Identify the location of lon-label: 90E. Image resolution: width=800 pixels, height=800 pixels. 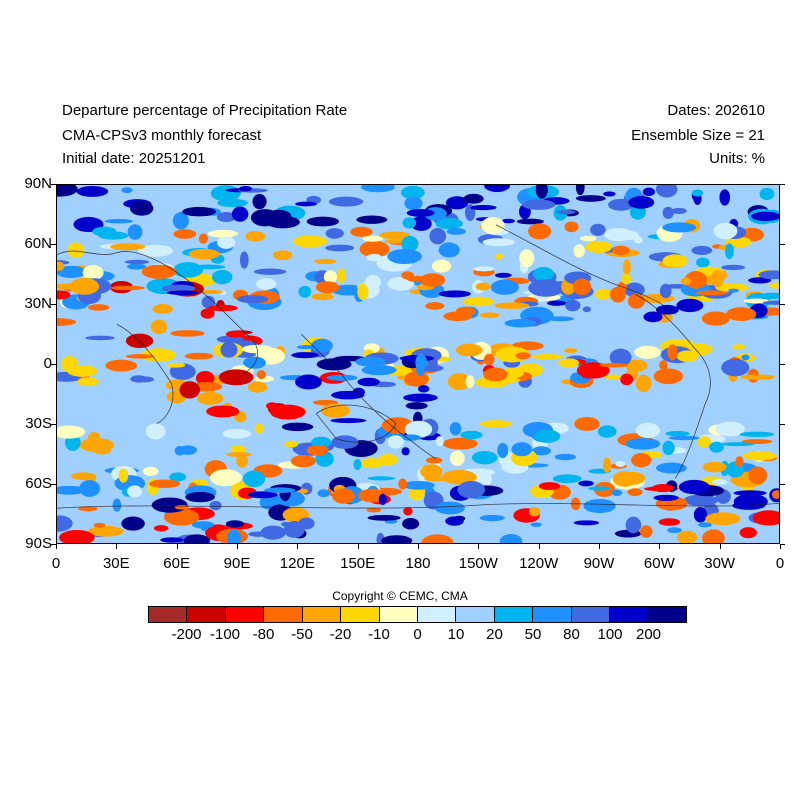
(237, 563).